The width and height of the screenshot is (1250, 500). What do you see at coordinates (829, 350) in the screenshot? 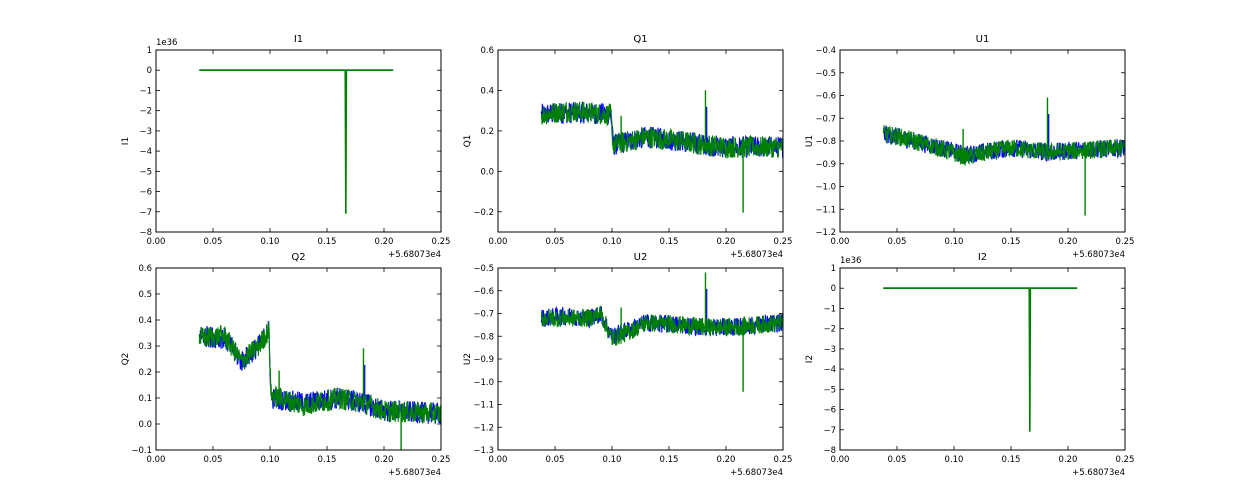
I see `y-tick-label: −3` at bounding box center [829, 350].